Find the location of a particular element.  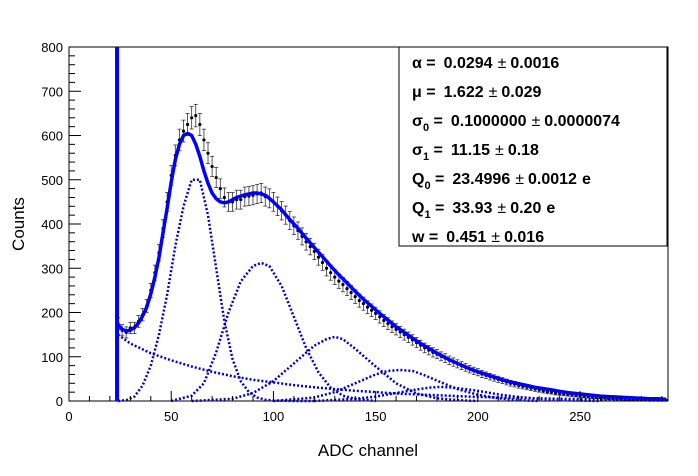

fit-result-line: μ = 1.622 ±0.029 is located at coordinates (477, 92).